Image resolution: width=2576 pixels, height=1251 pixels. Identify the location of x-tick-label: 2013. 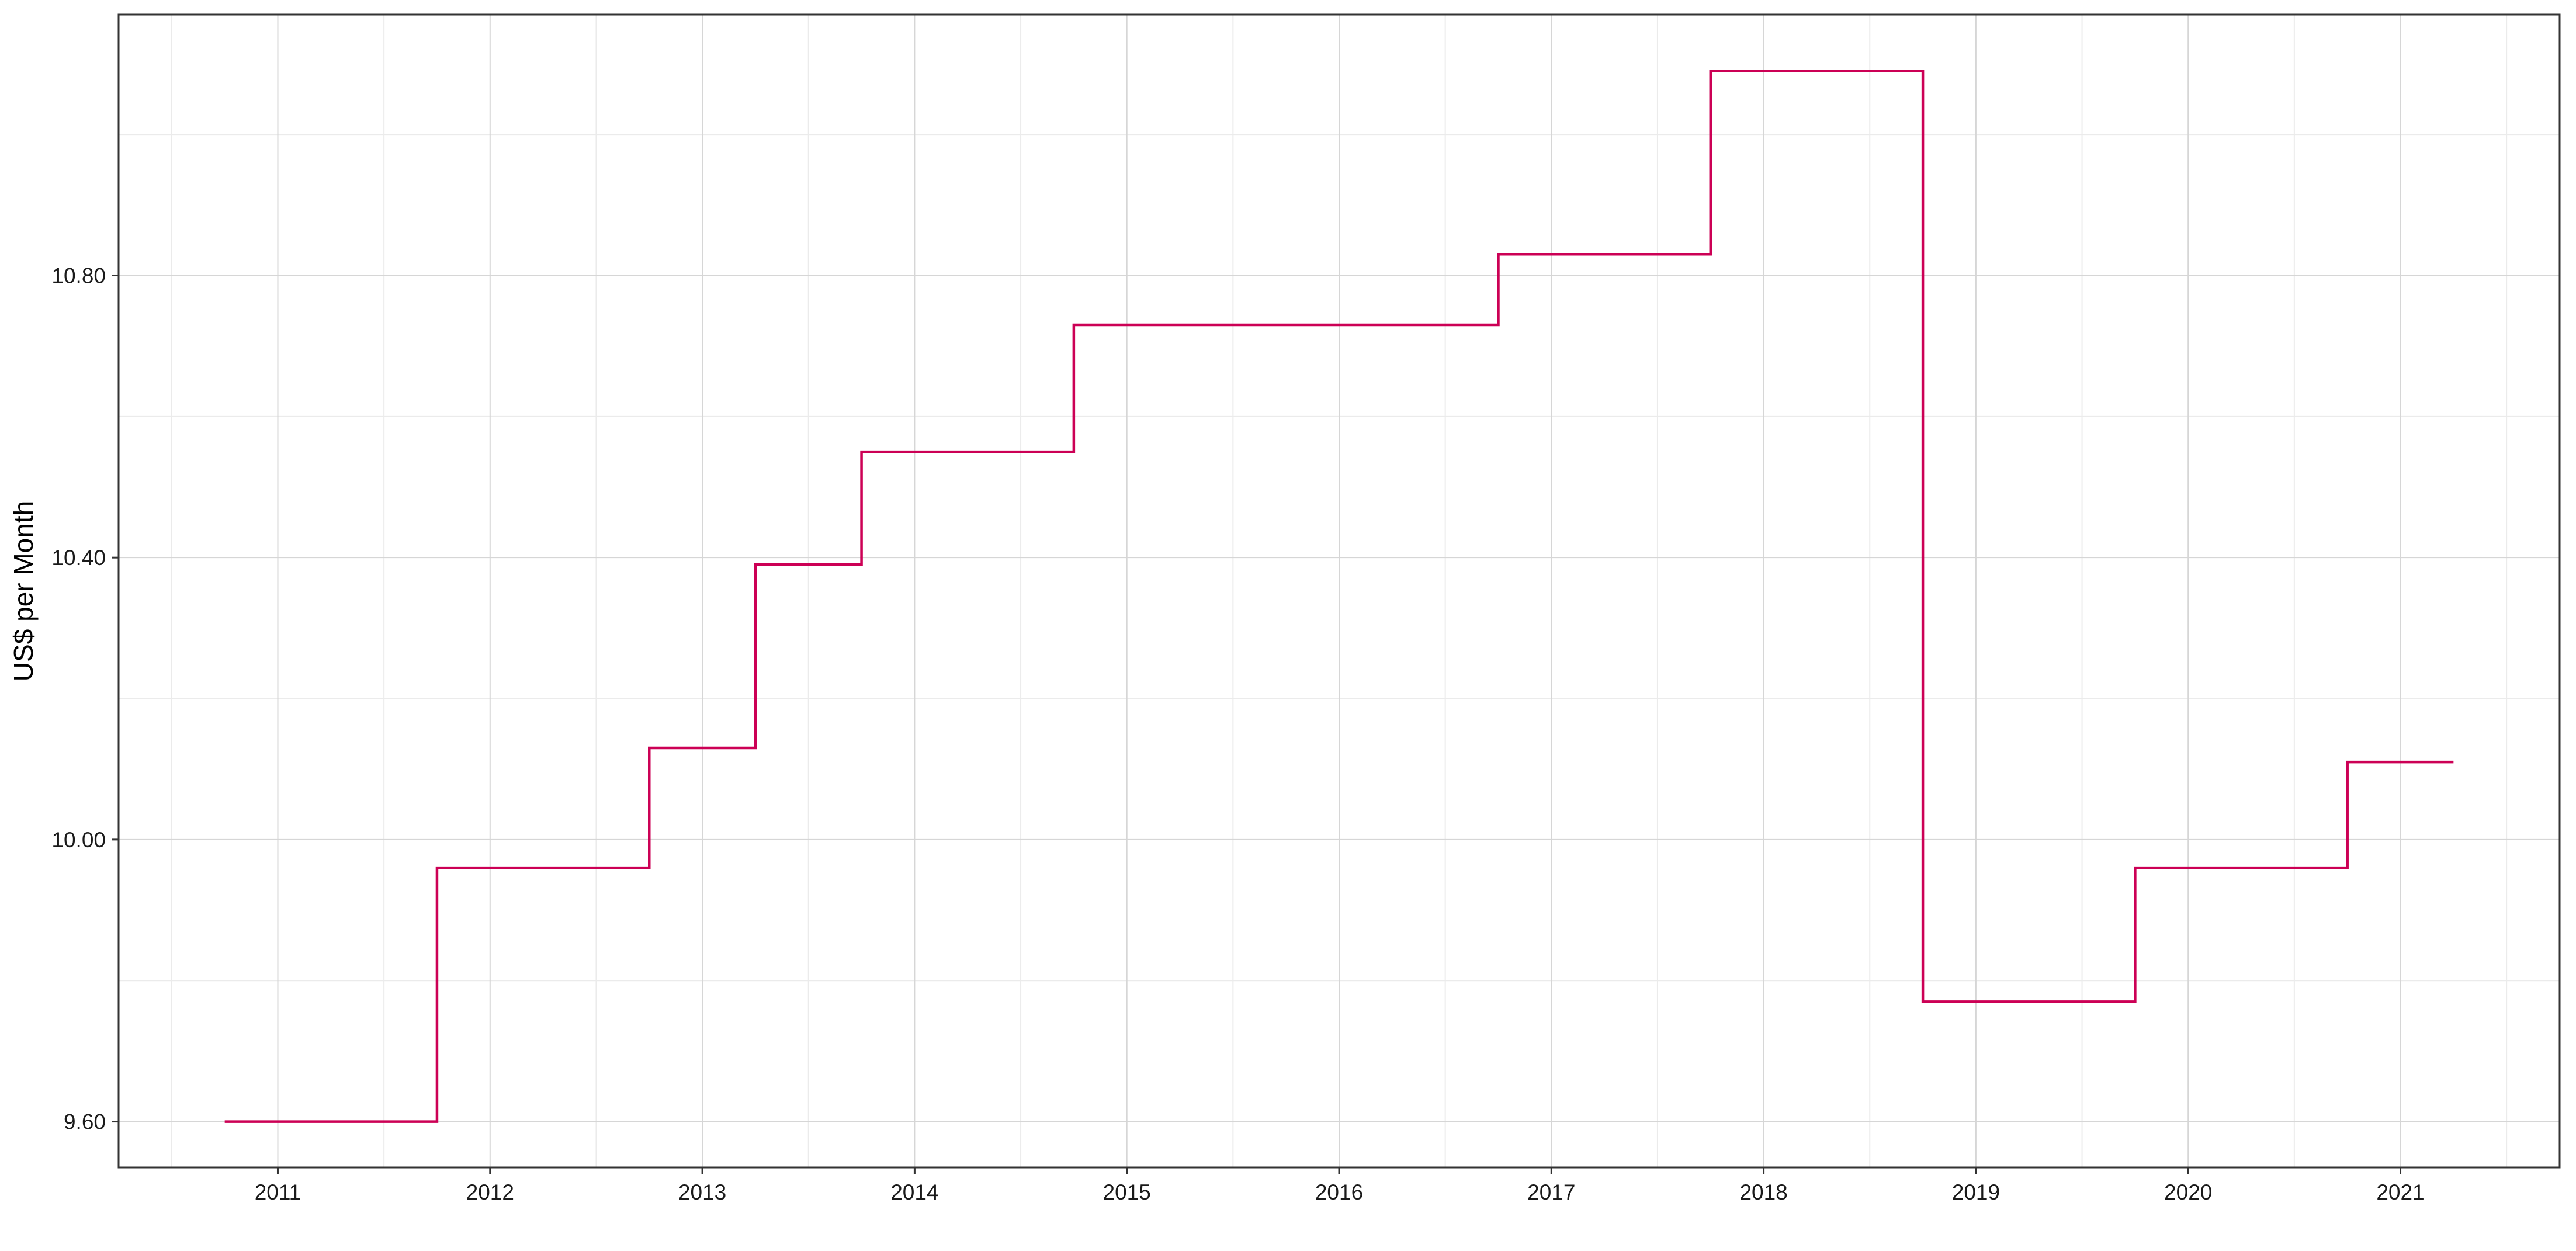
(702, 1192).